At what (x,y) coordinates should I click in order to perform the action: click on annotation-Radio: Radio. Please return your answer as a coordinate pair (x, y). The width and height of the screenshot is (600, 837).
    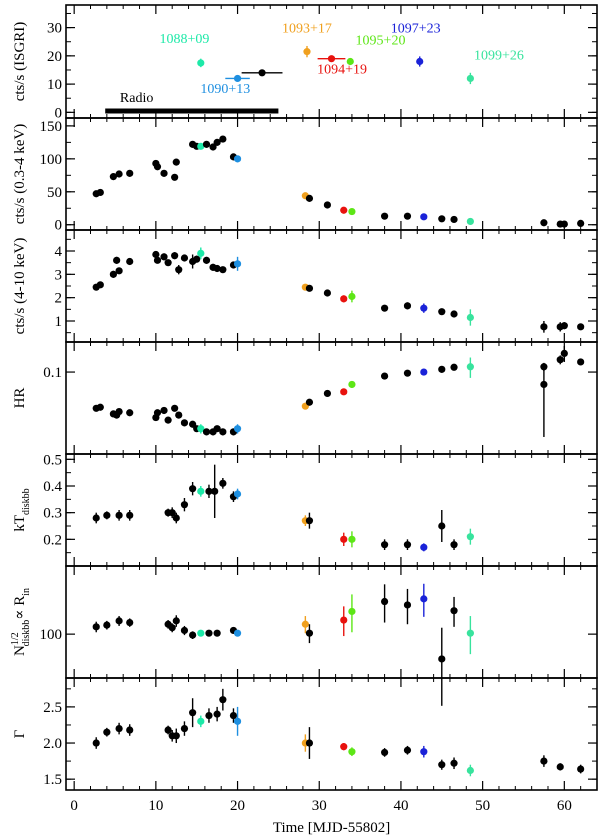
    Looking at the image, I should click on (136, 98).